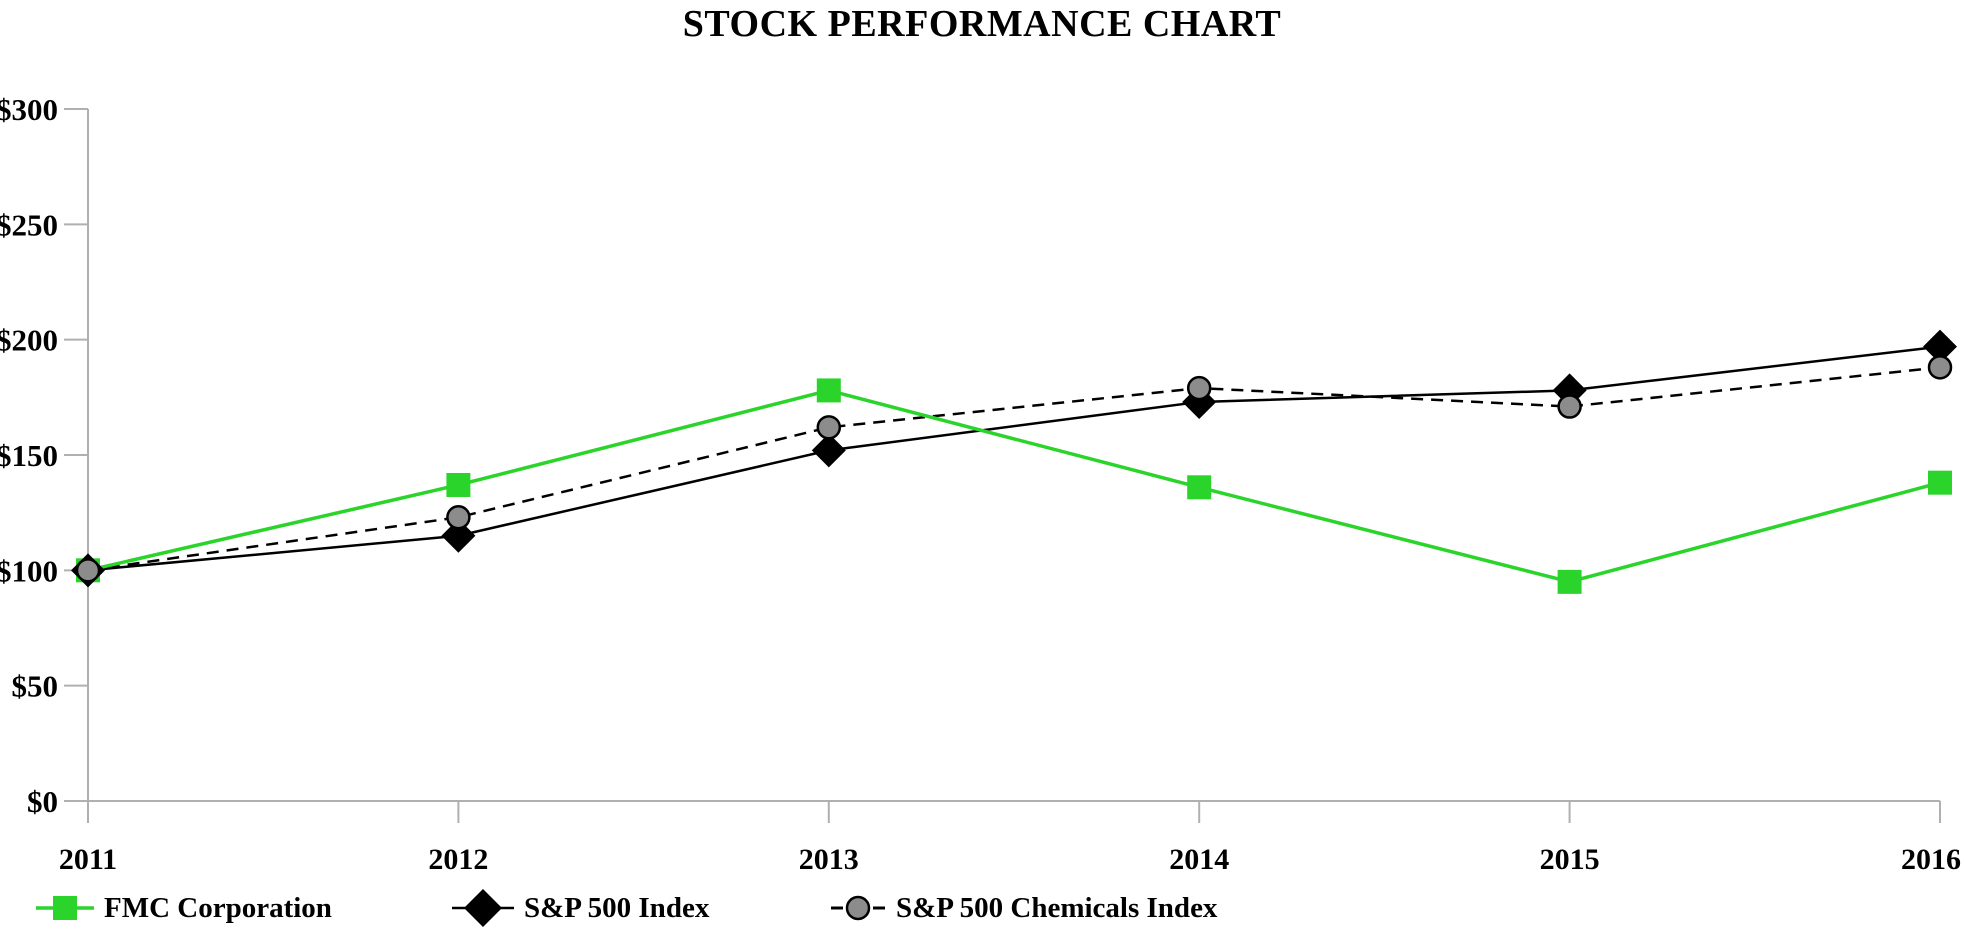 The width and height of the screenshot is (1964, 934). Describe the element at coordinates (29, 224) in the screenshot. I see `y-tick-label: $250` at that location.